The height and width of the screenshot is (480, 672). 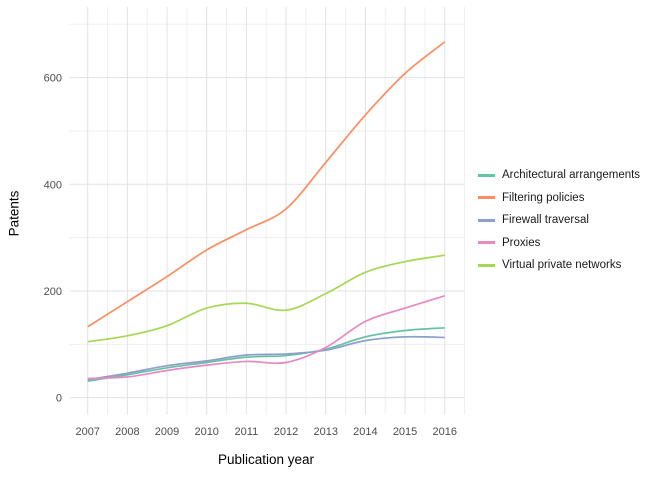 I want to click on x-tick-label: 2016, so click(x=444, y=432).